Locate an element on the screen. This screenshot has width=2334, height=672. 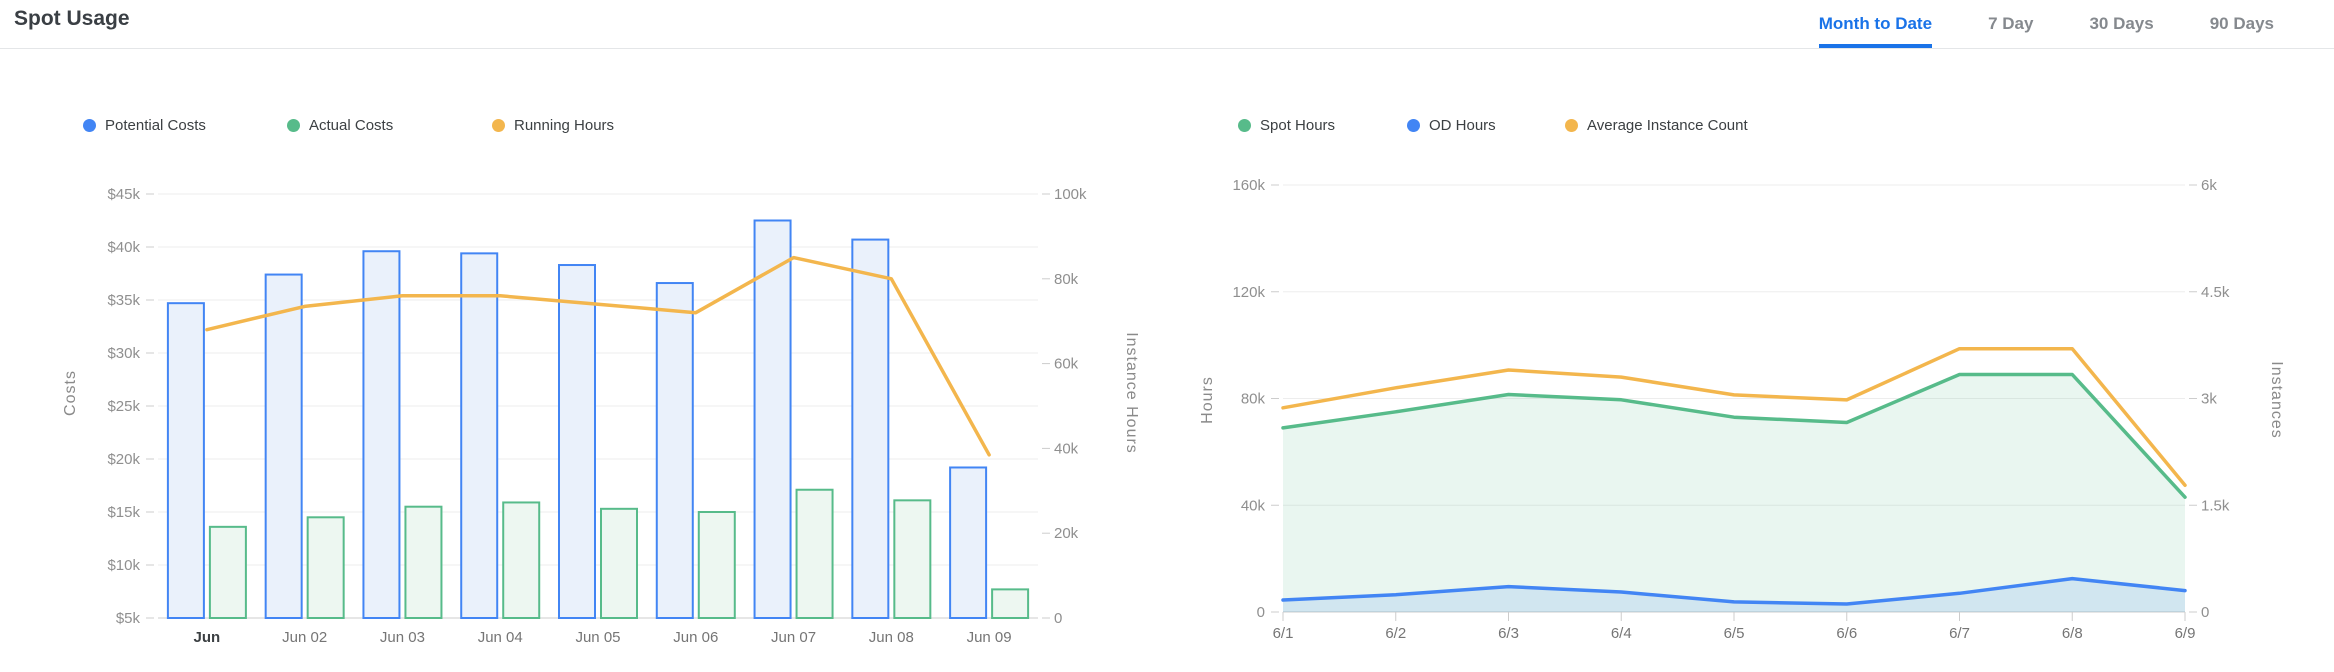
tab-7-day: 7 Day is located at coordinates (2011, 23).